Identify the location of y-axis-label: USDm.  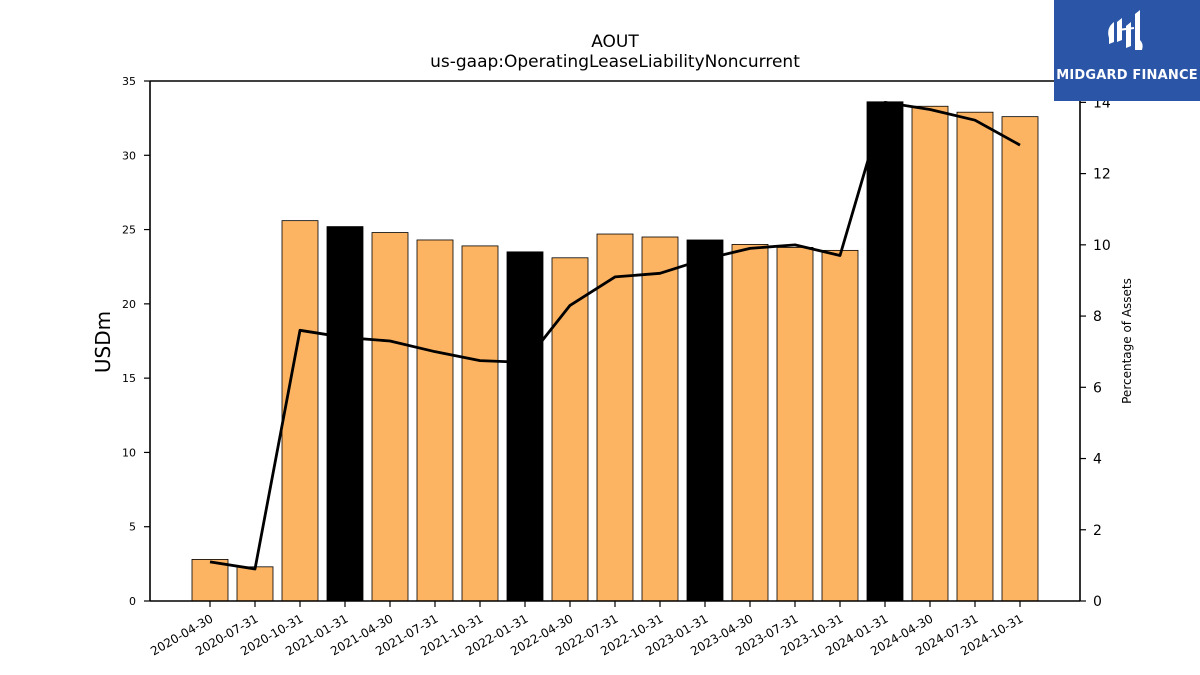
(103, 342).